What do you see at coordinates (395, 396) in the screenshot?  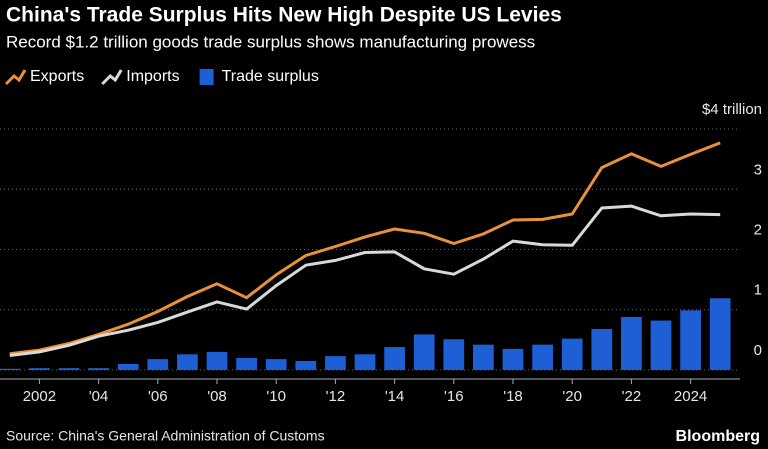 I see `x-tick-label: '14` at bounding box center [395, 396].